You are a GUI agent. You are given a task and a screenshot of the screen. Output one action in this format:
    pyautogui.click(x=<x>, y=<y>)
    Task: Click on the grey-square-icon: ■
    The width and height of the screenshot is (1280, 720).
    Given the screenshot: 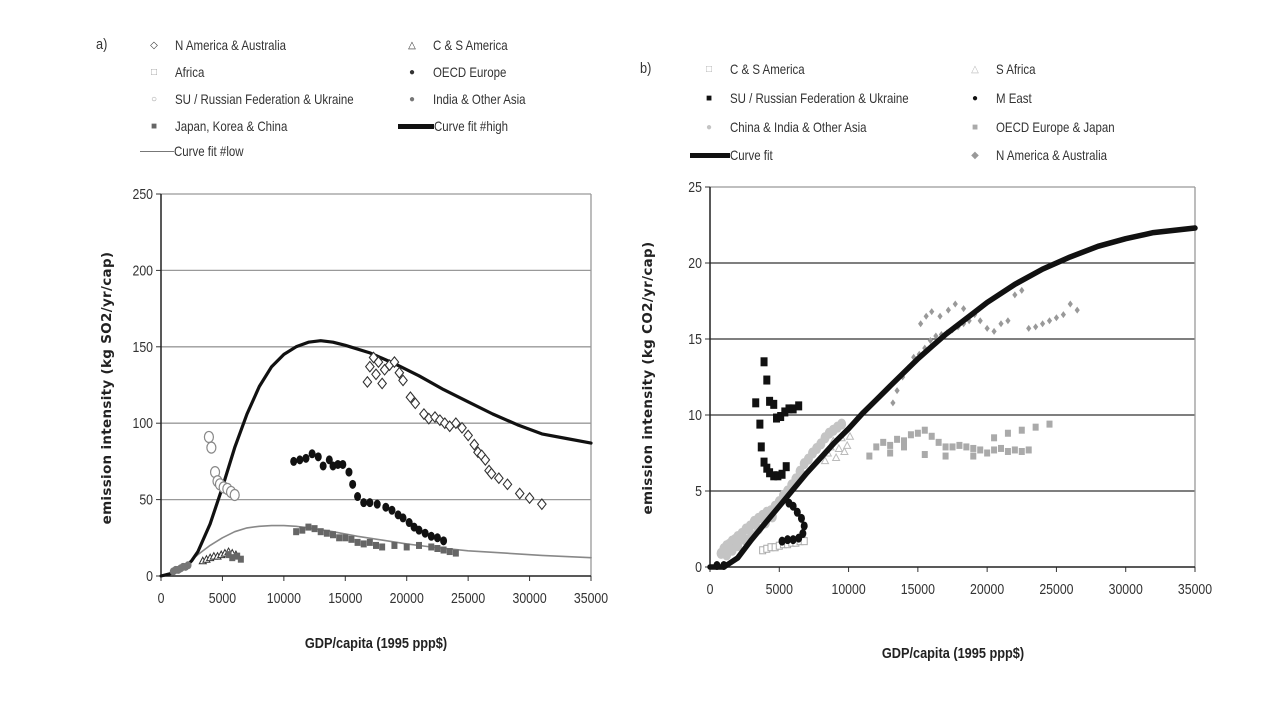 What is the action you would take?
    pyautogui.click(x=154, y=126)
    